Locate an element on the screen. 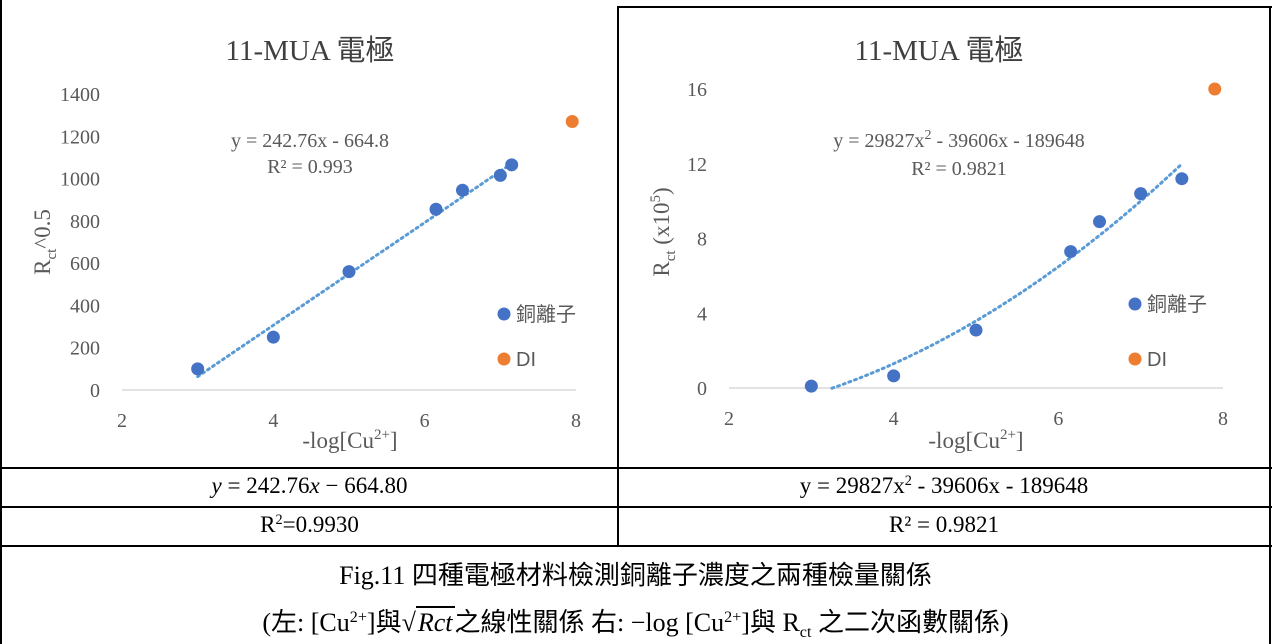 This screenshot has width=1272, height=644. chart-right-y-label: Rct (x105) is located at coordinates (663, 231).